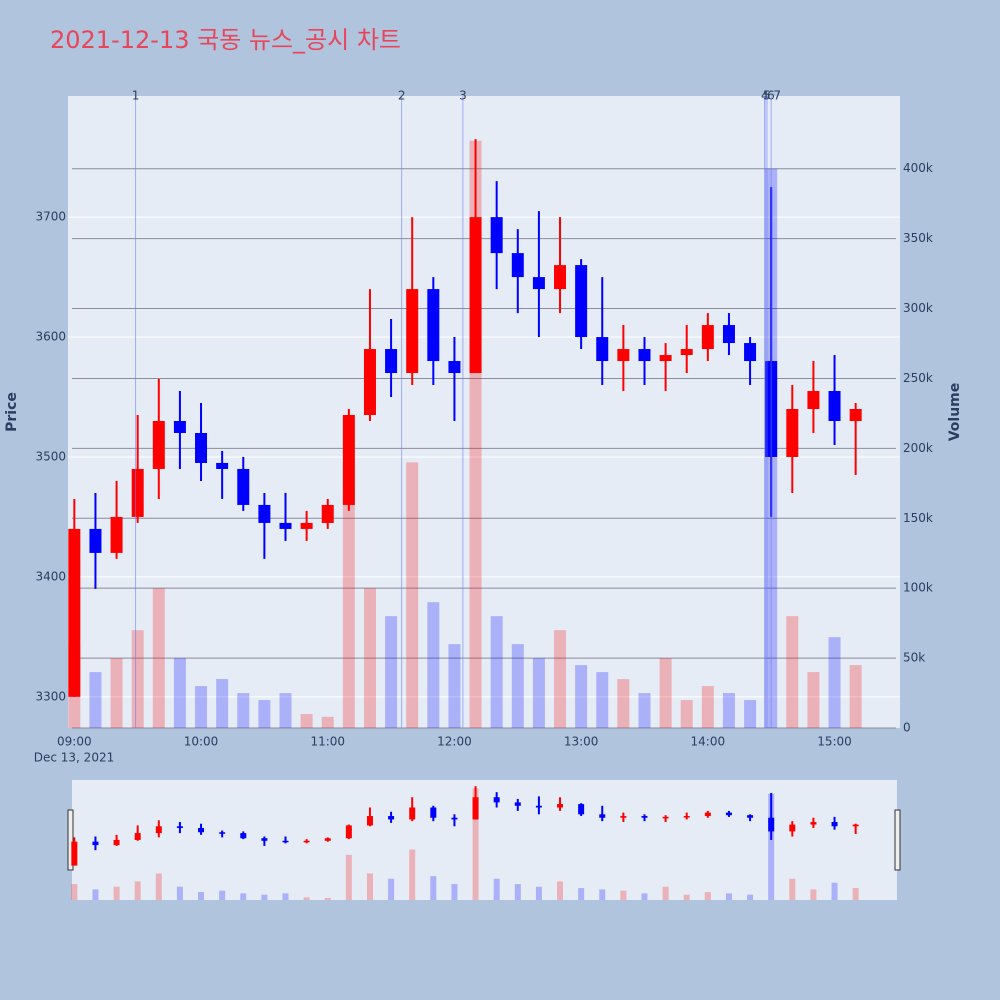 Image resolution: width=1000 pixels, height=1000 pixels. I want to click on news-label: 3, so click(463, 96).